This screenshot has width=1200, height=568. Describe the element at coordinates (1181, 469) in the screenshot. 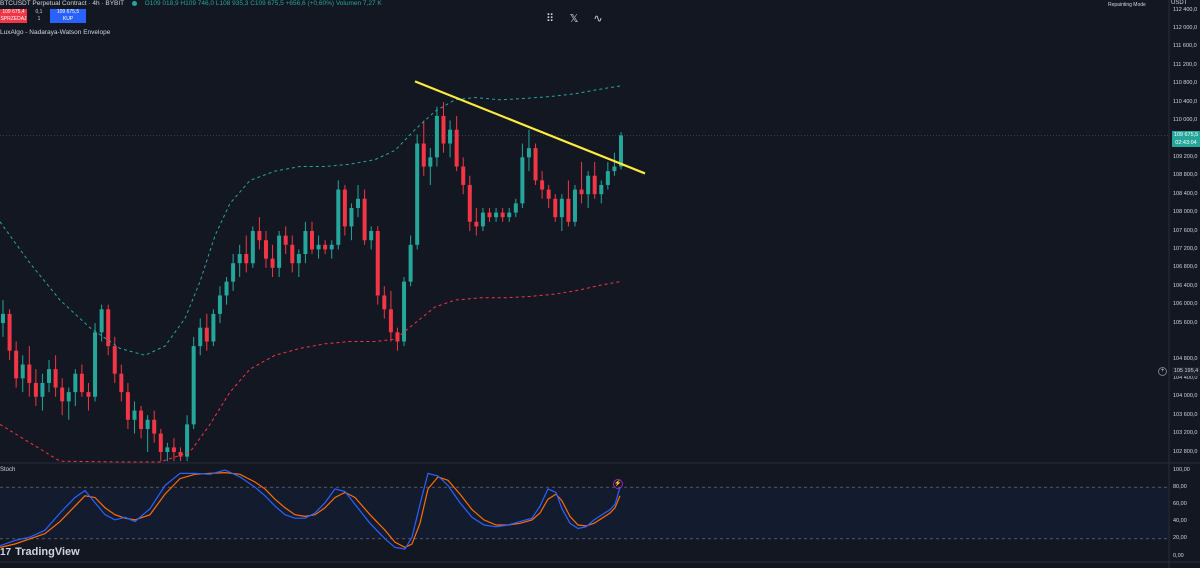

I see `stoch-tick-label: 100,00` at that location.